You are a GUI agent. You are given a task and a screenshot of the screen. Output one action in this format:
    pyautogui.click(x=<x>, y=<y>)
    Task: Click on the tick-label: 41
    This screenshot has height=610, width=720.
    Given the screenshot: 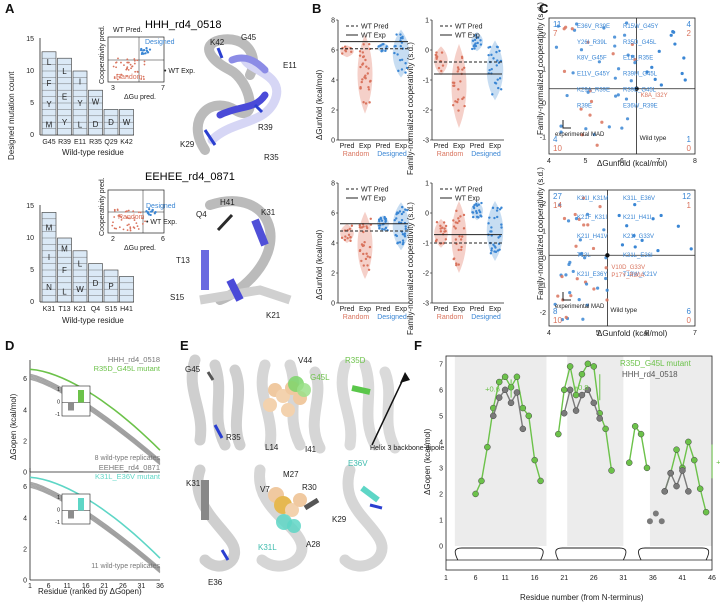 What is the action you would take?
    pyautogui.click(x=683, y=578)
    